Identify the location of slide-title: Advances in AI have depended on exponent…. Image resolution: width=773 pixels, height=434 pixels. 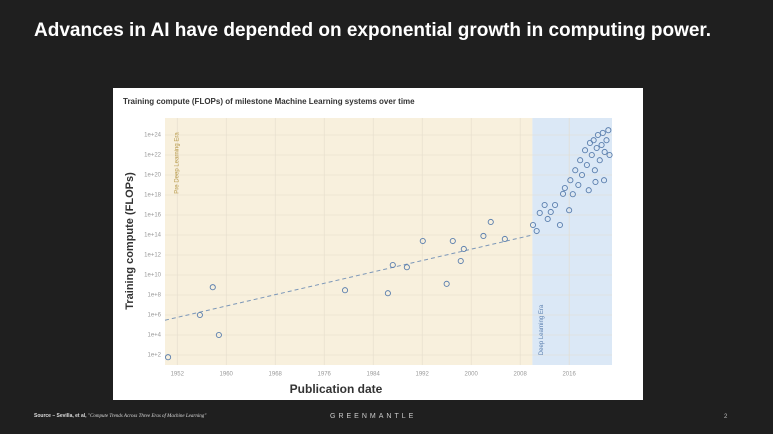
(373, 30).